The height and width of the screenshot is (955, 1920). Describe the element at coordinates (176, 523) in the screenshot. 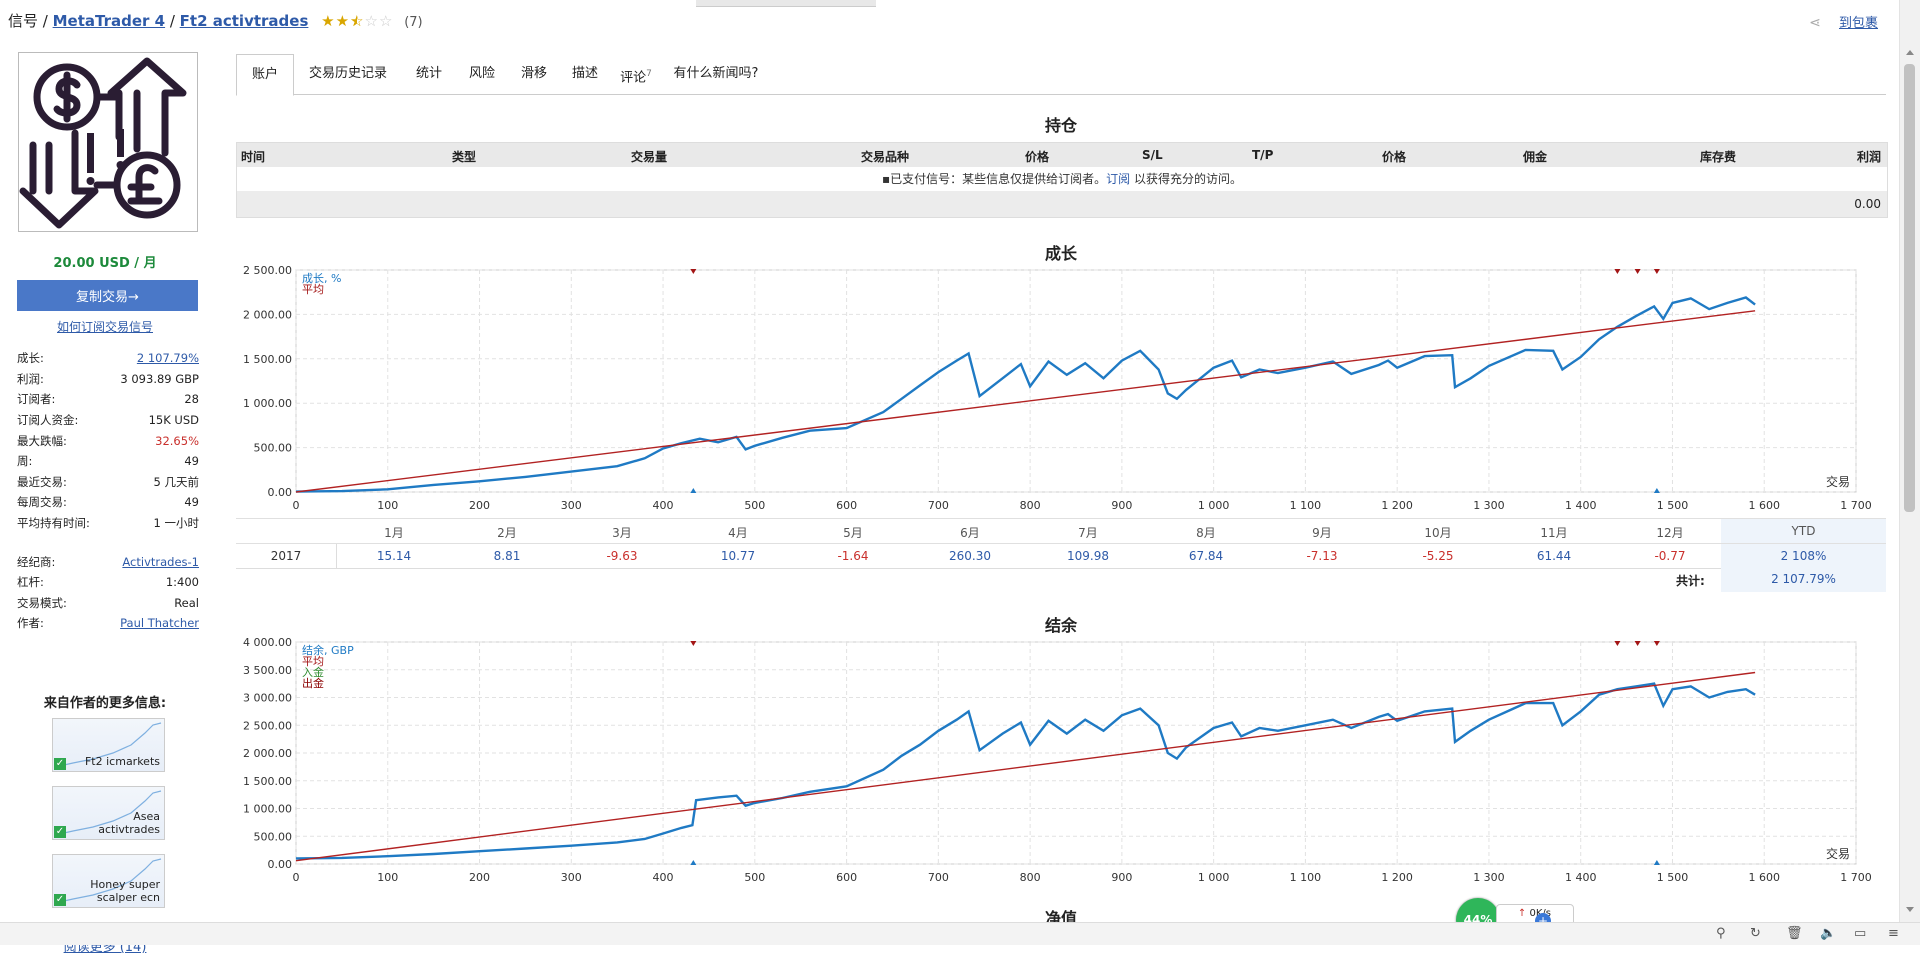

I see `stat-value: 1 一小时` at that location.